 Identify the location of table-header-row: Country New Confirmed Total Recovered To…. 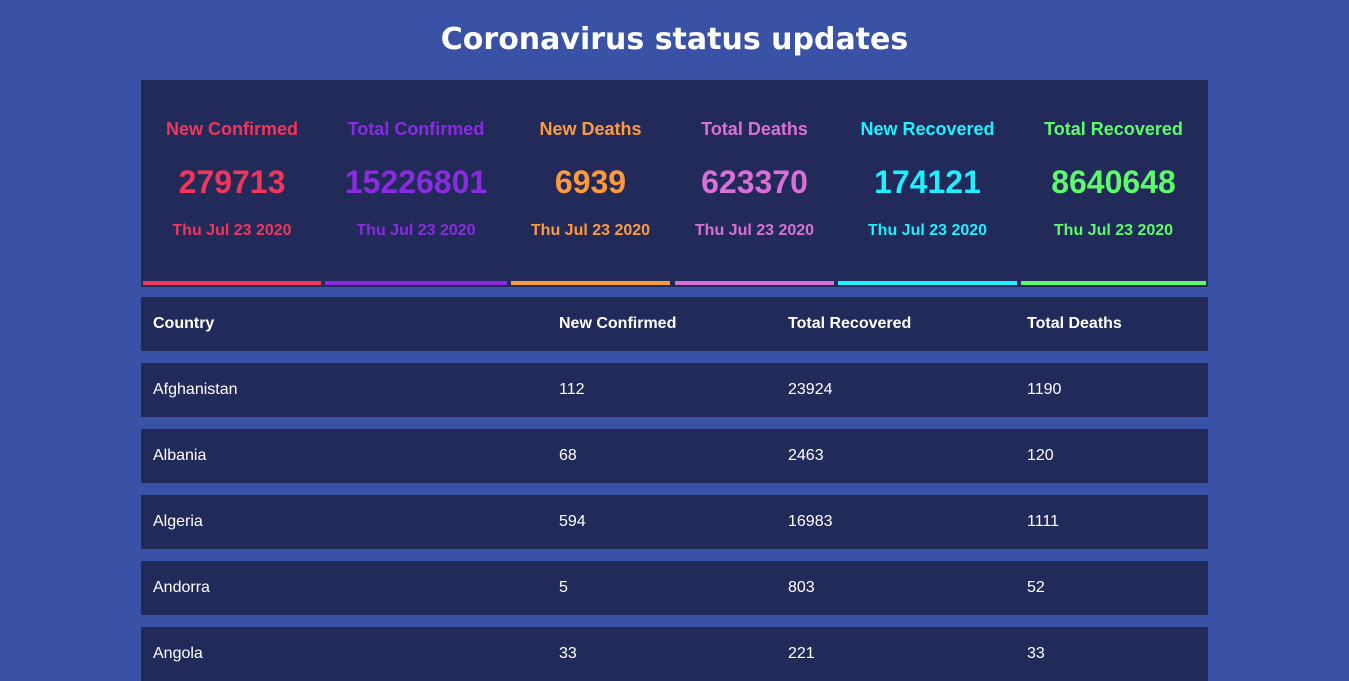
(674, 324).